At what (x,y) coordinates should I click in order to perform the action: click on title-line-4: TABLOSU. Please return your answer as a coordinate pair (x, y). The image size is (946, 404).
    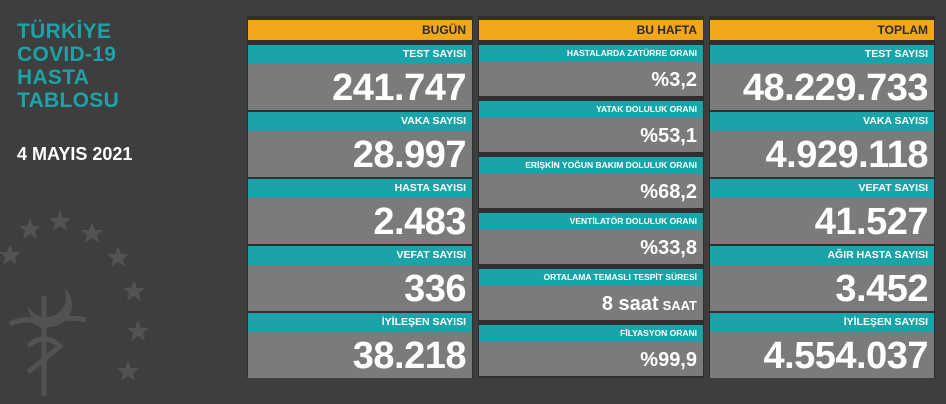
    Looking at the image, I should click on (68, 100).